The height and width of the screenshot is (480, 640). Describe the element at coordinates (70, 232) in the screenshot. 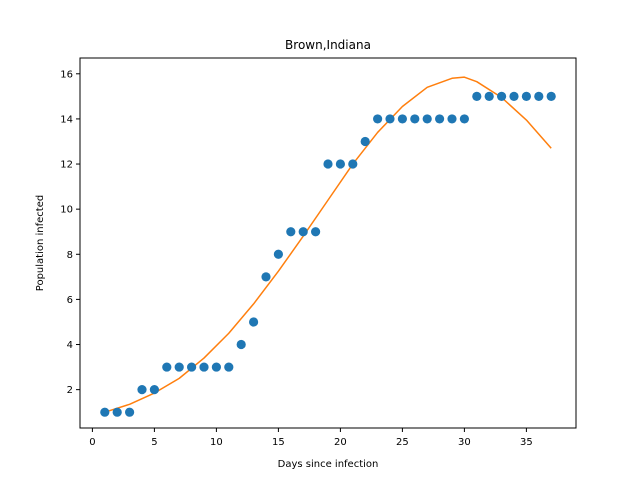

I see `y-axis-ticks: 2 4 6 8 10 12 14 16` at that location.